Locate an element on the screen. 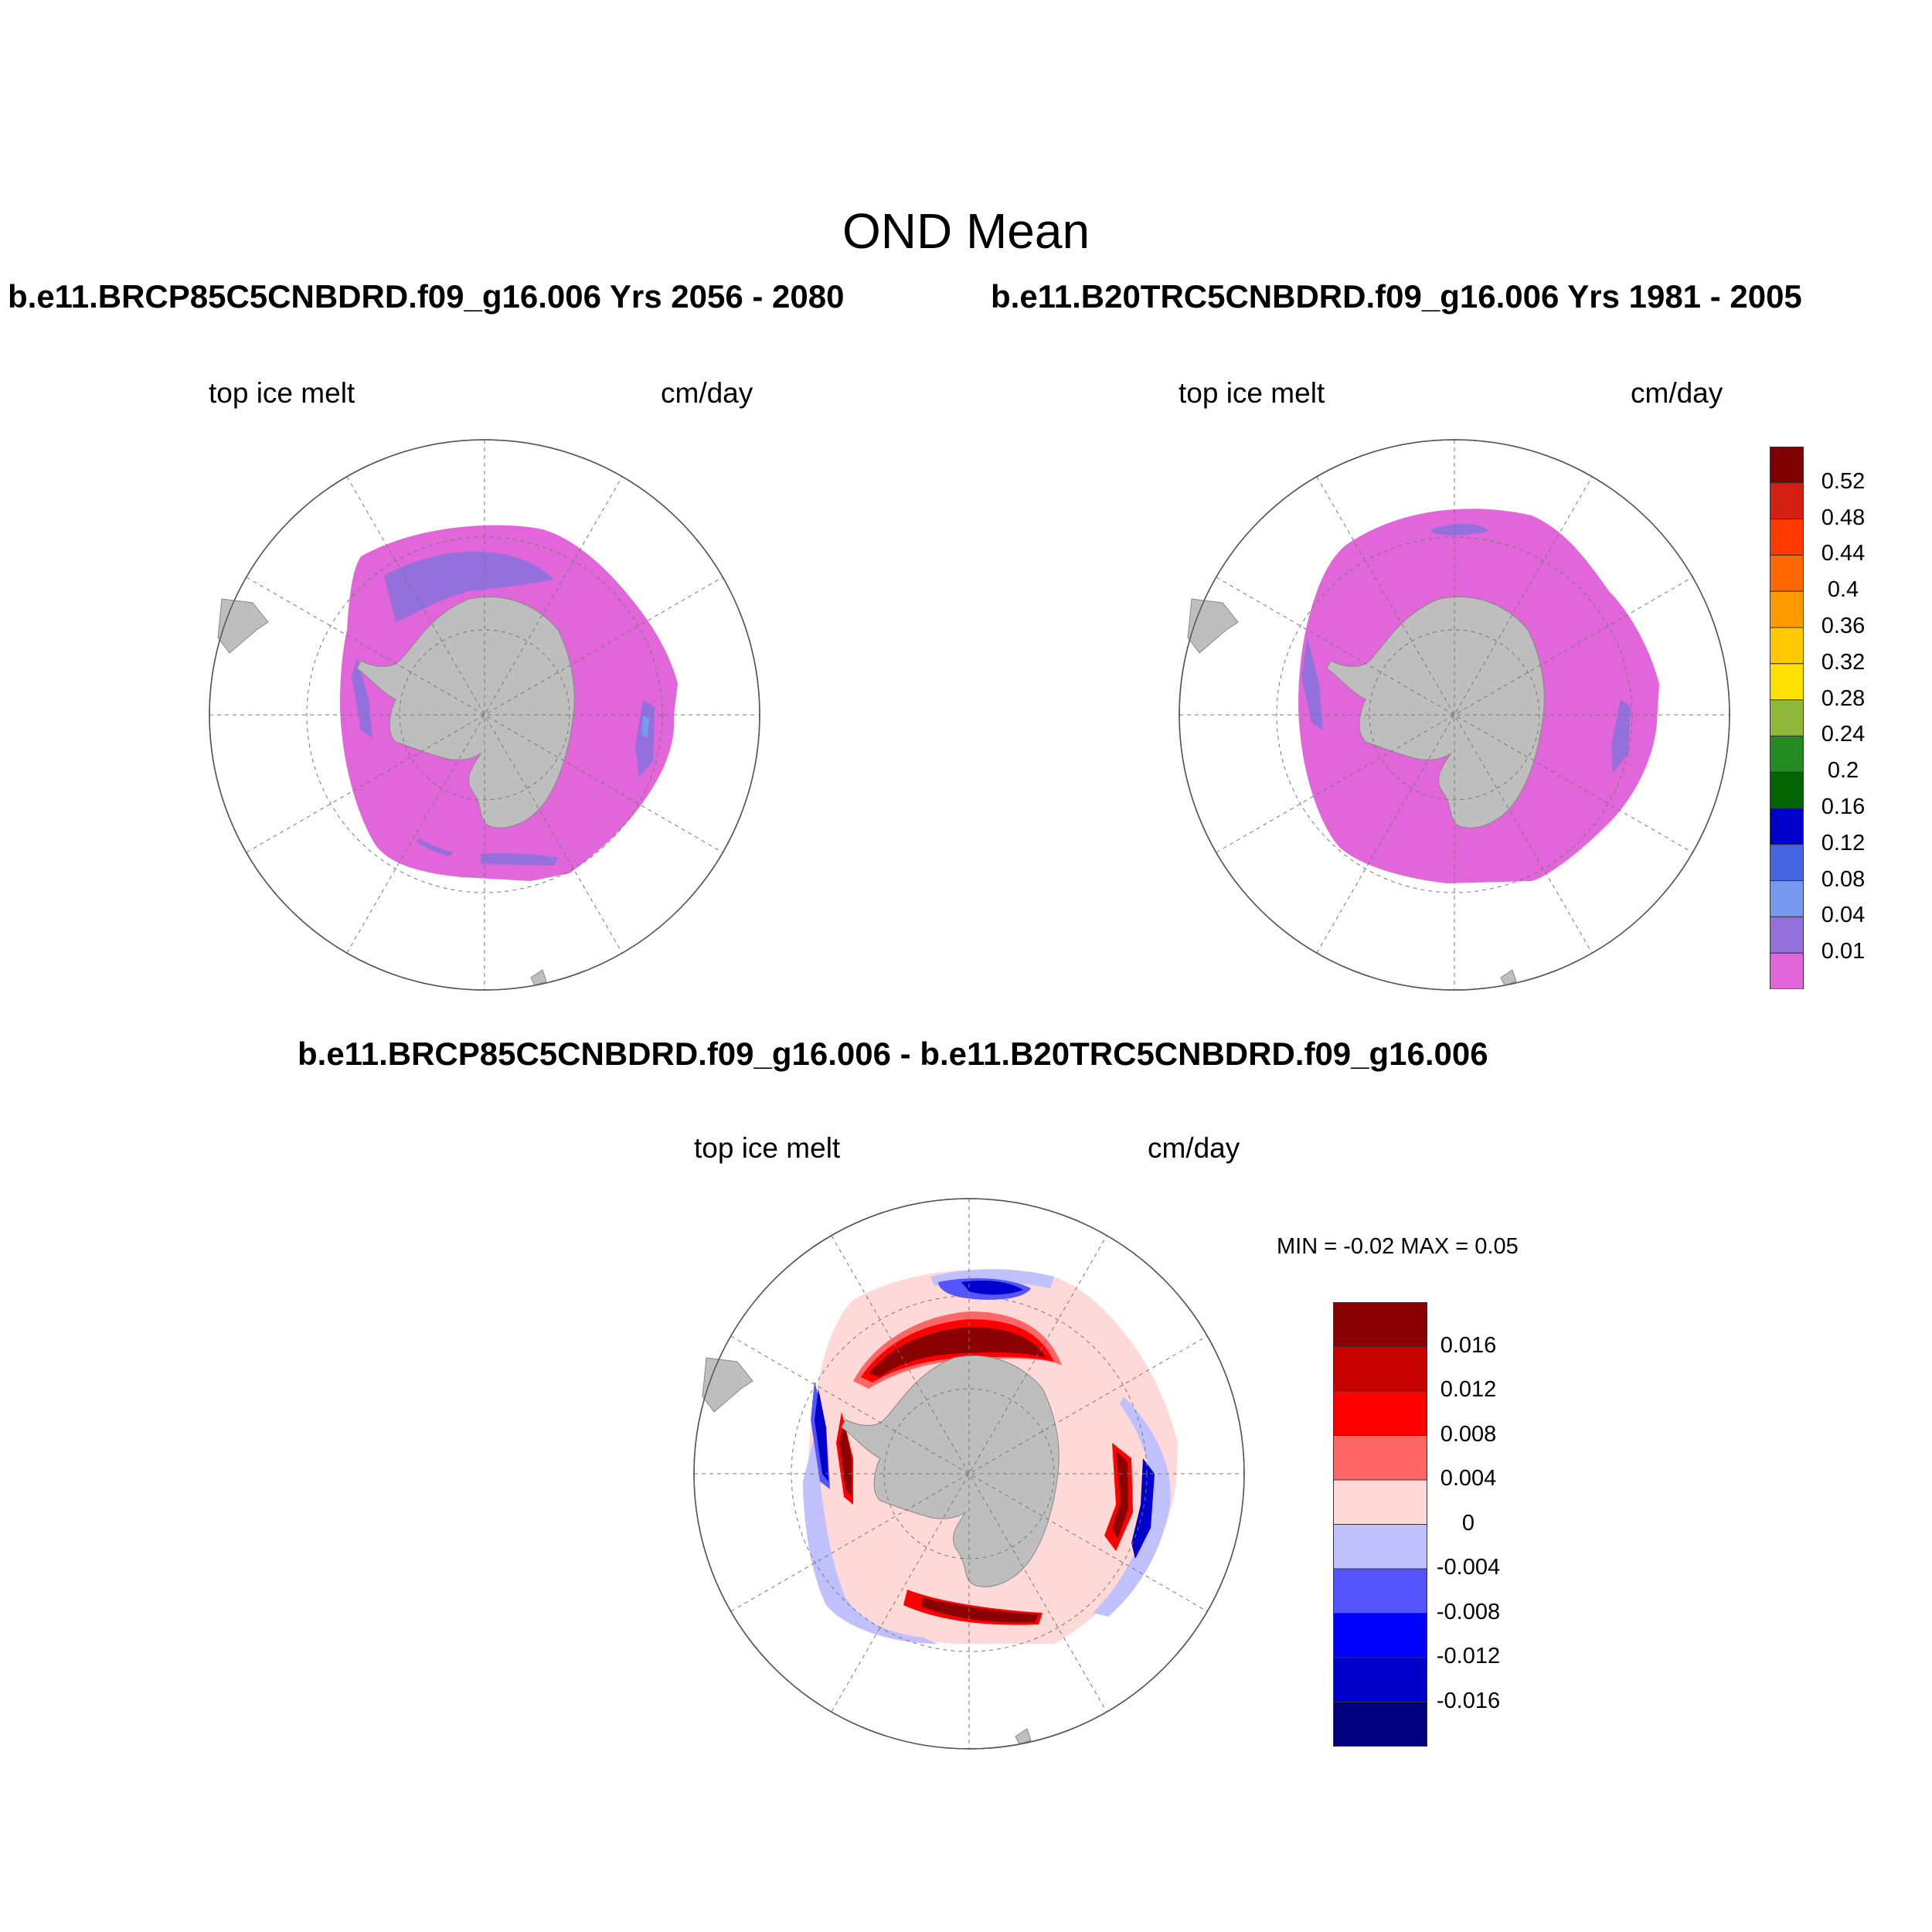  figure-title: OND Mean is located at coordinates (966, 231).